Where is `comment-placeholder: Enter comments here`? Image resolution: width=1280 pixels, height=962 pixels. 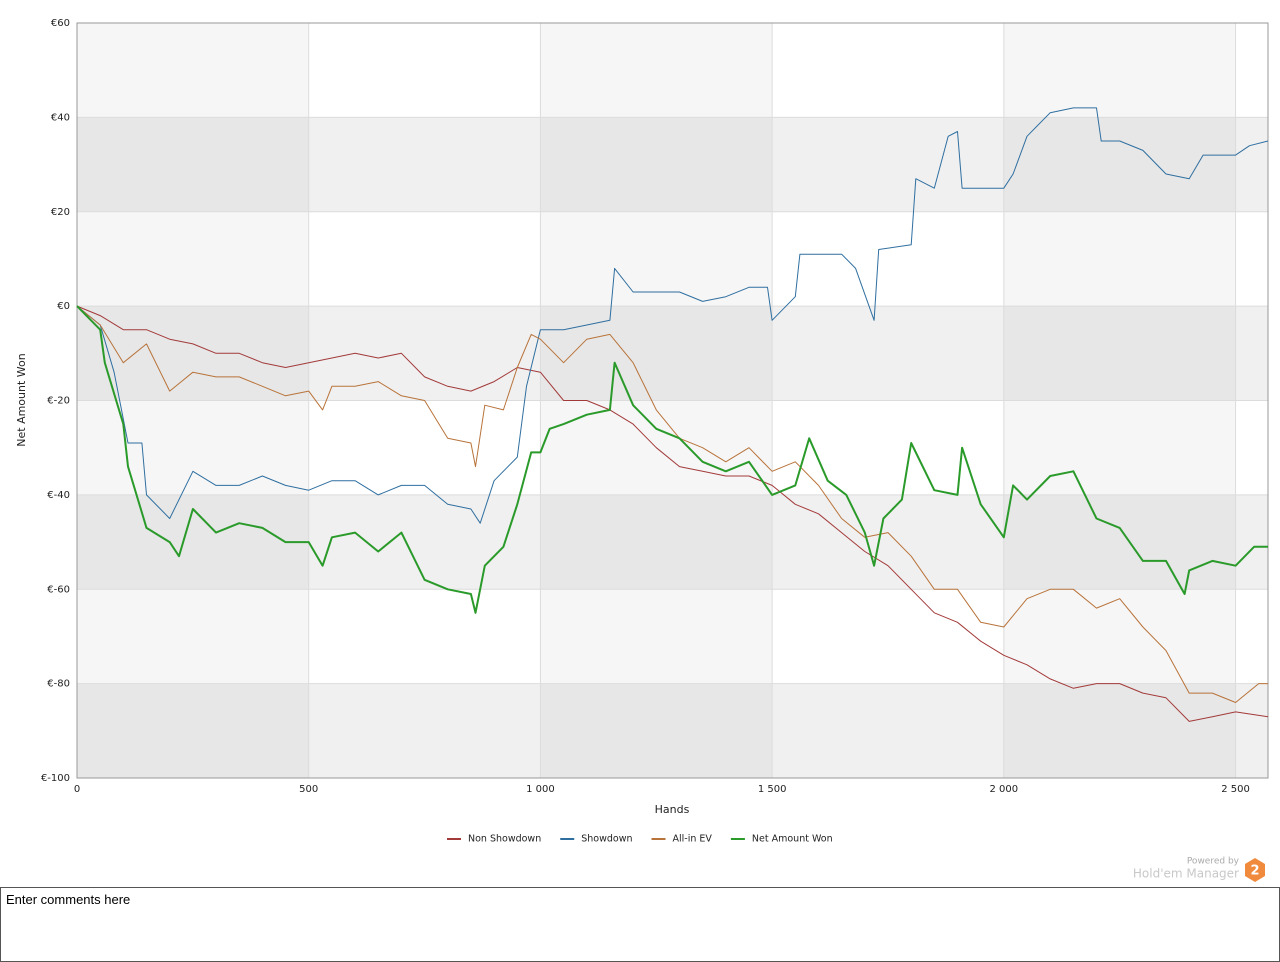 comment-placeholder: Enter comments here is located at coordinates (68, 899).